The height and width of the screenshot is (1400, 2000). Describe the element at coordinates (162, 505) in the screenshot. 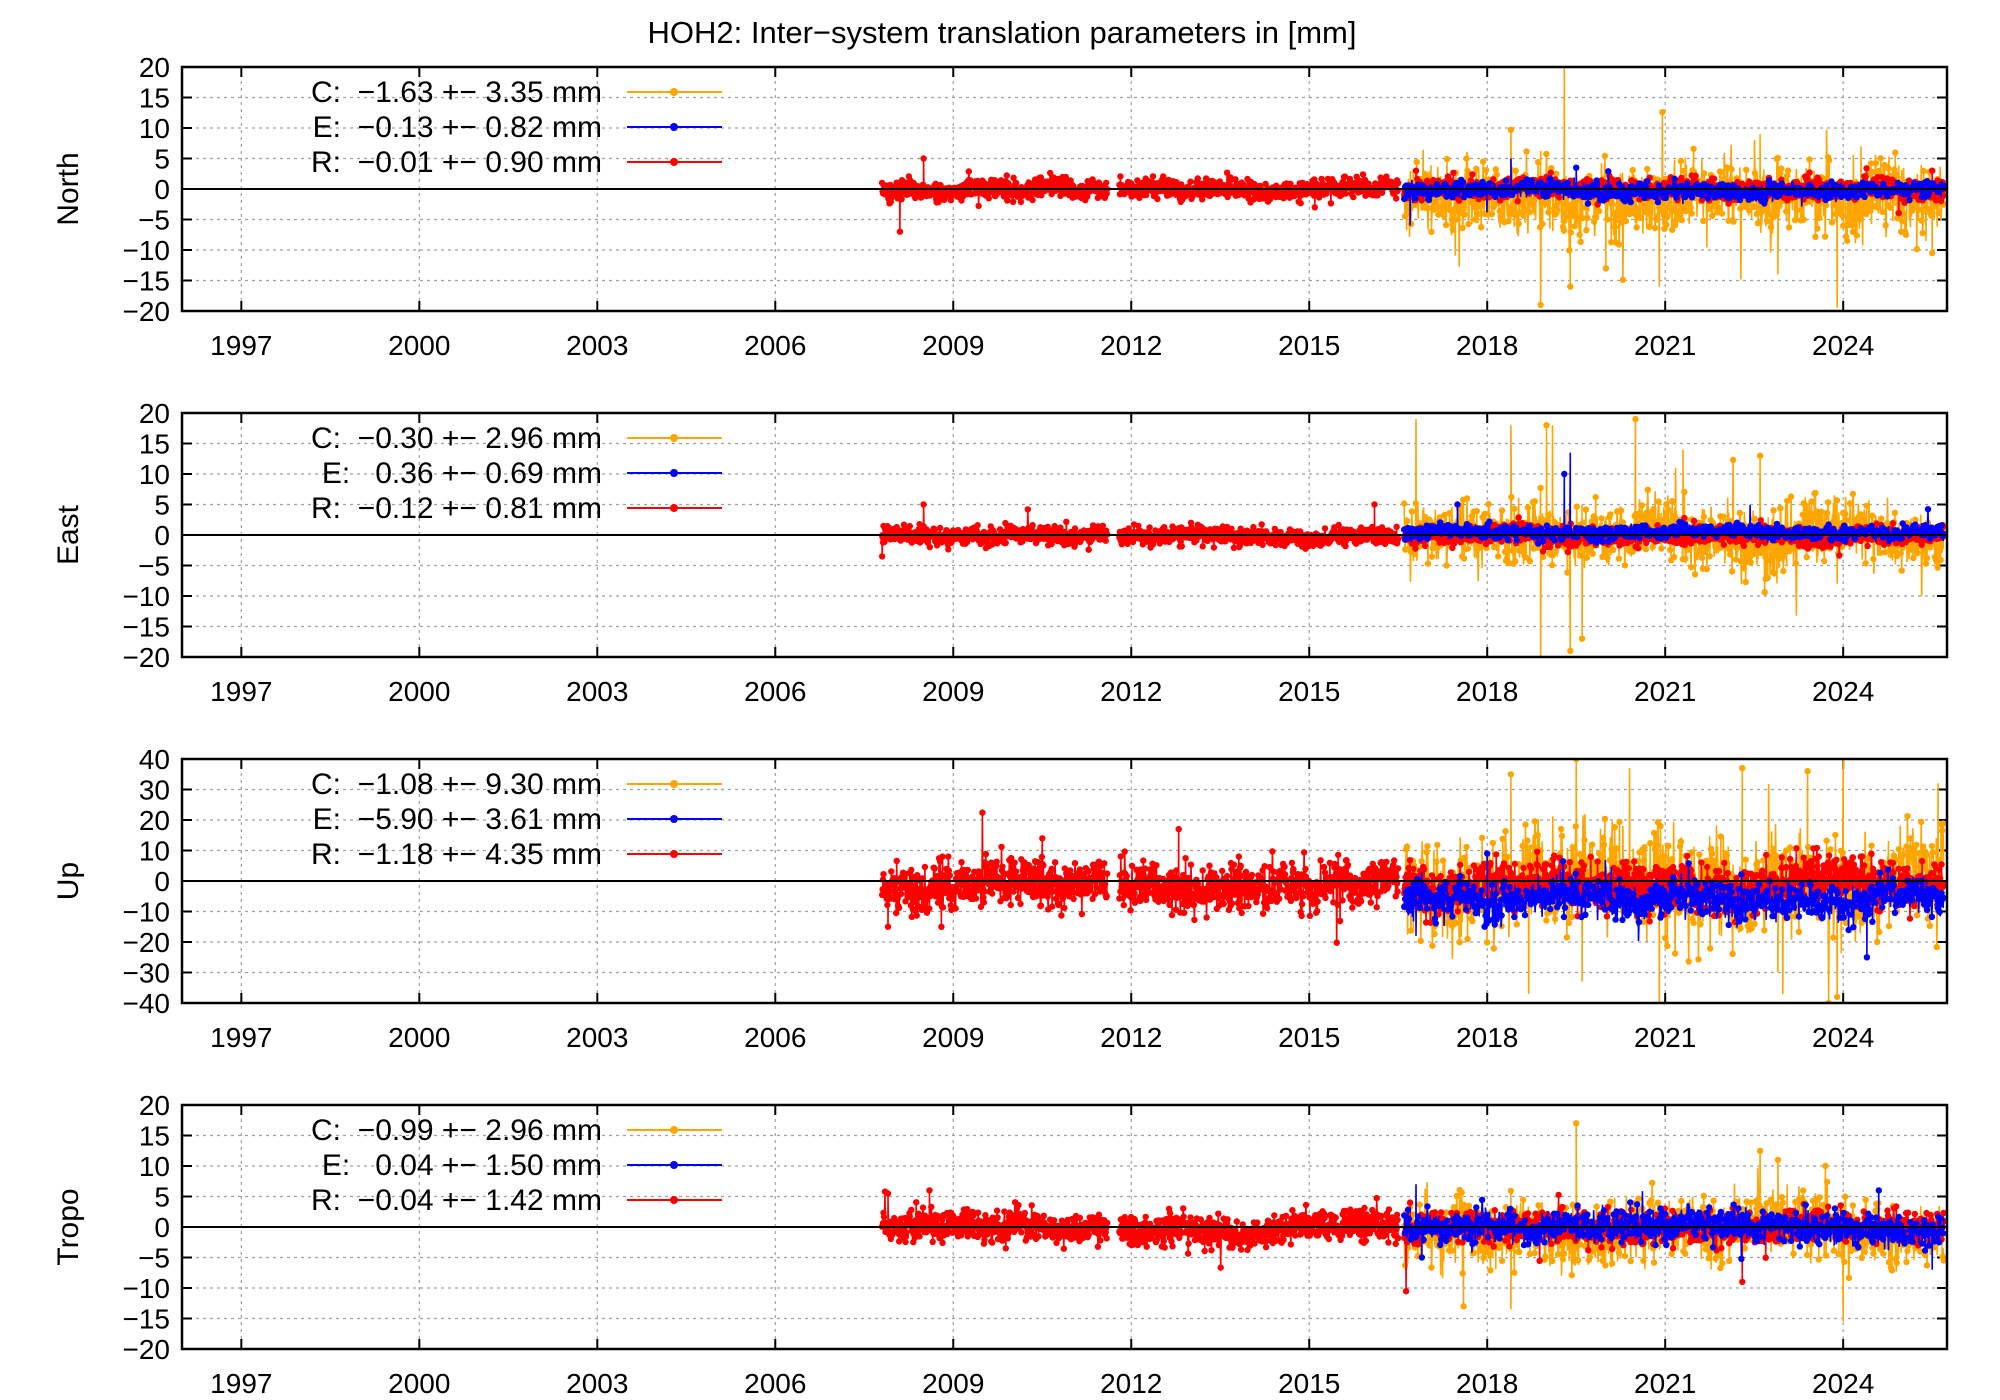

I see `y-tick-label: 5` at that location.